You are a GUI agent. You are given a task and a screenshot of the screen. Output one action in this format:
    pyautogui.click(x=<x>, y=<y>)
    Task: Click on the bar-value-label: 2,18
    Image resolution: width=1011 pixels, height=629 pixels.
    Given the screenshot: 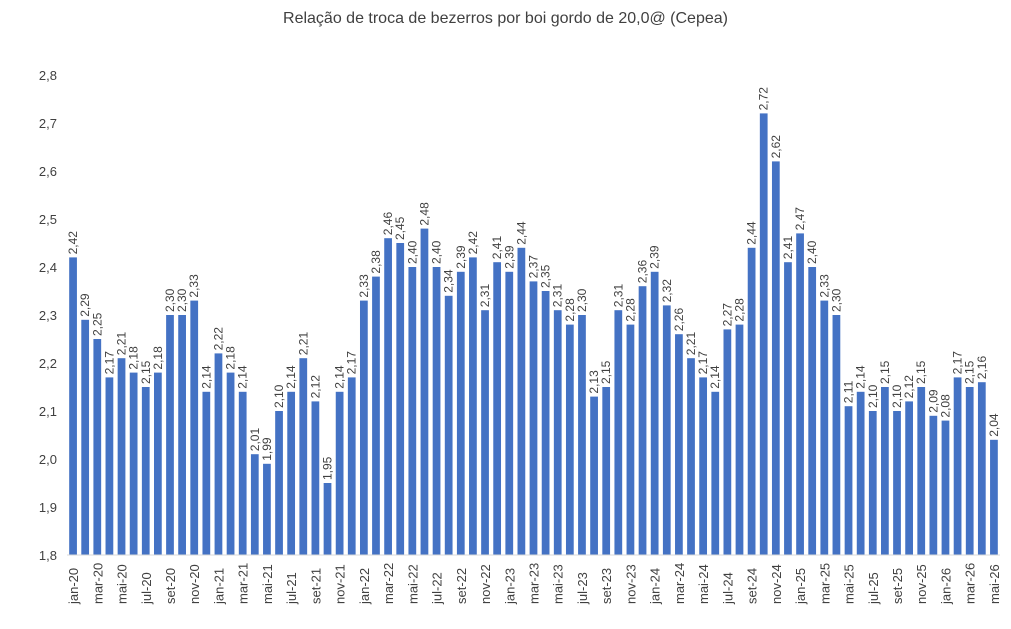 What is the action you would take?
    pyautogui.click(x=158, y=358)
    